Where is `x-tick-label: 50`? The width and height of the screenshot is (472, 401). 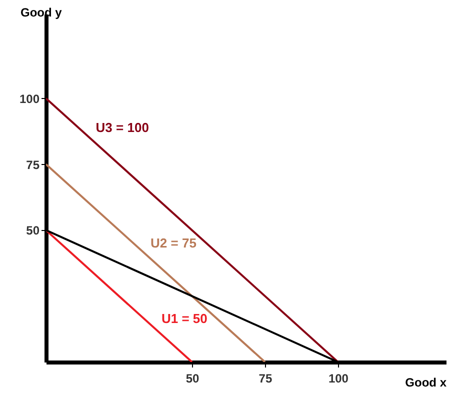 x-tick-label: 50 is located at coordinates (193, 379).